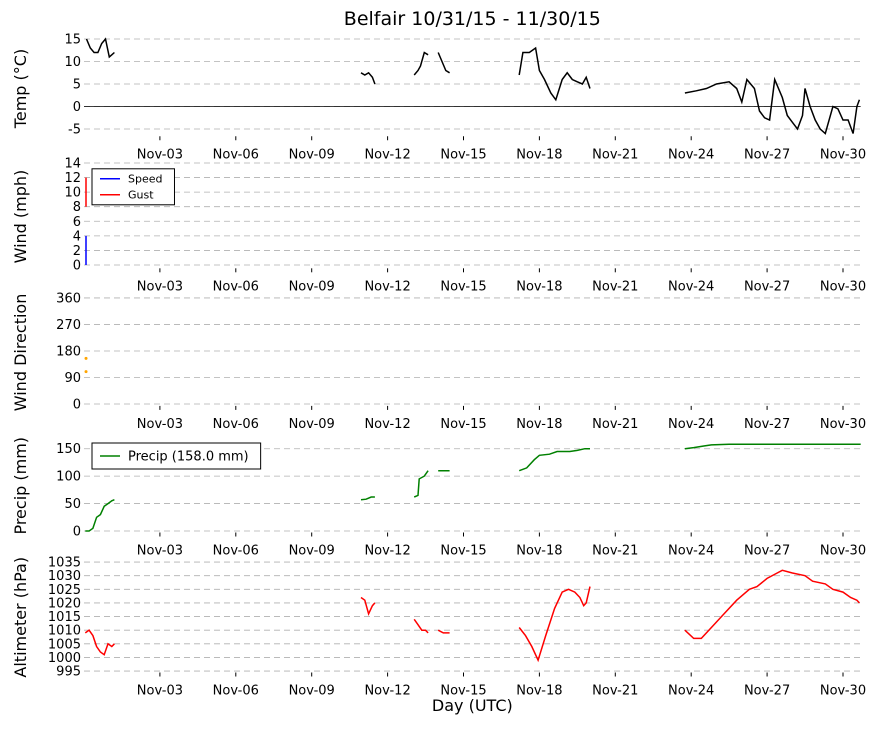 The width and height of the screenshot is (871, 729). Describe the element at coordinates (20, 486) in the screenshot. I see `y-axis-label: Precip (mm)` at that location.